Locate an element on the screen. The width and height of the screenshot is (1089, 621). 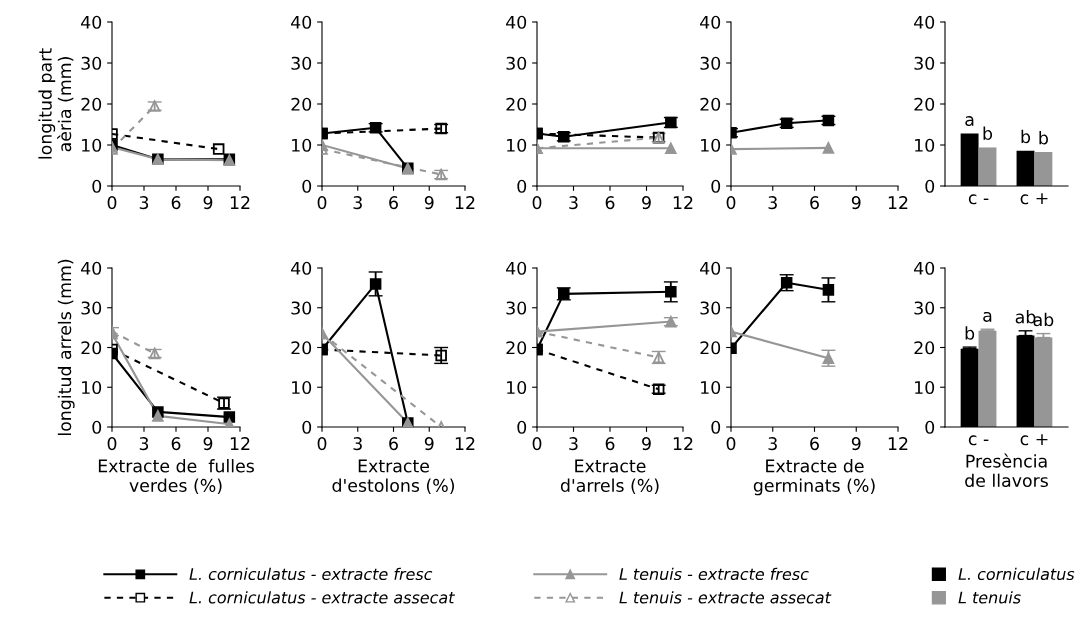
x-axis-title: Extracte de germinats (%) is located at coordinates (814, 477).